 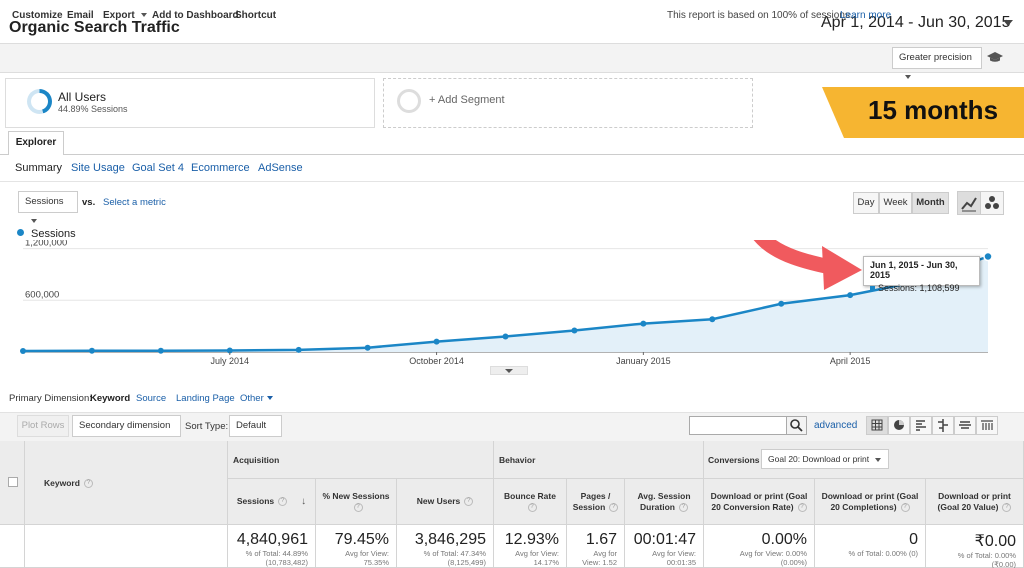 I want to click on sort-type-select: Default, so click(x=255, y=431).